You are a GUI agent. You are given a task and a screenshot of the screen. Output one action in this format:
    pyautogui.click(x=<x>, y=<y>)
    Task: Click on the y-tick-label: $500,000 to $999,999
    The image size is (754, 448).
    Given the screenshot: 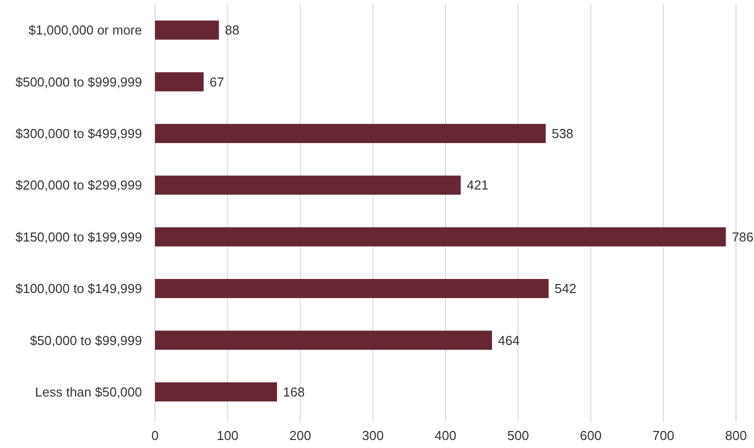 What is the action you would take?
    pyautogui.click(x=78, y=82)
    